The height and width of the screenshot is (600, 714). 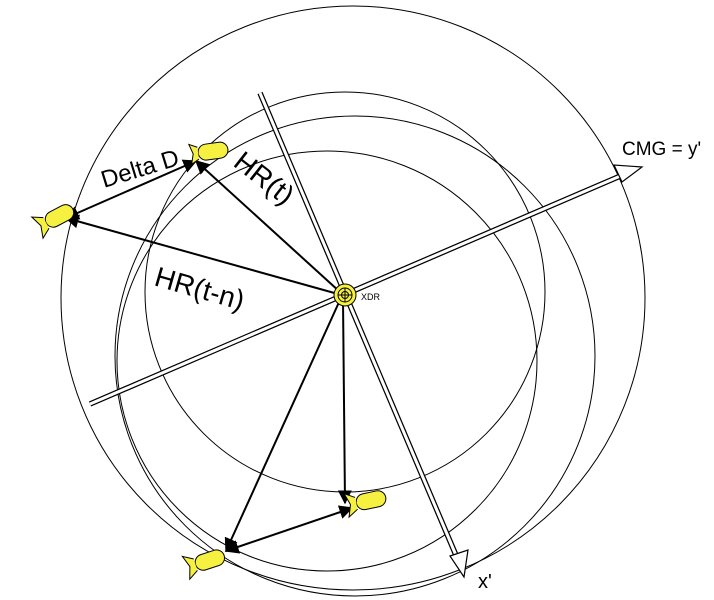 I want to click on sensor-icon-top, so click(x=208, y=153).